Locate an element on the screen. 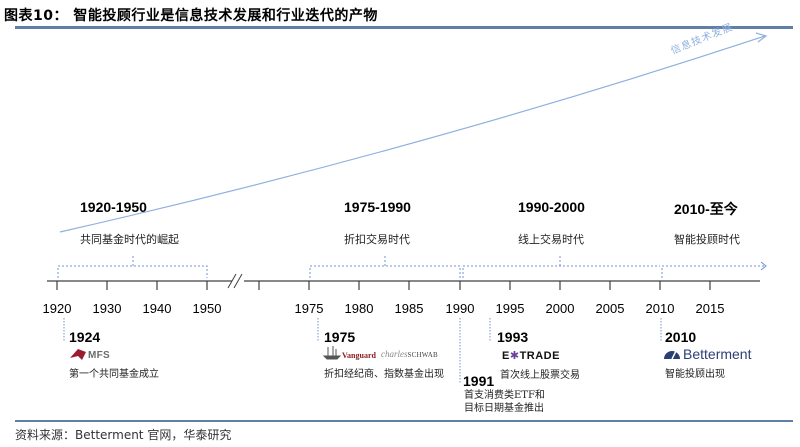  schwab-logo: charlesSCHWAB is located at coordinates (409, 354).